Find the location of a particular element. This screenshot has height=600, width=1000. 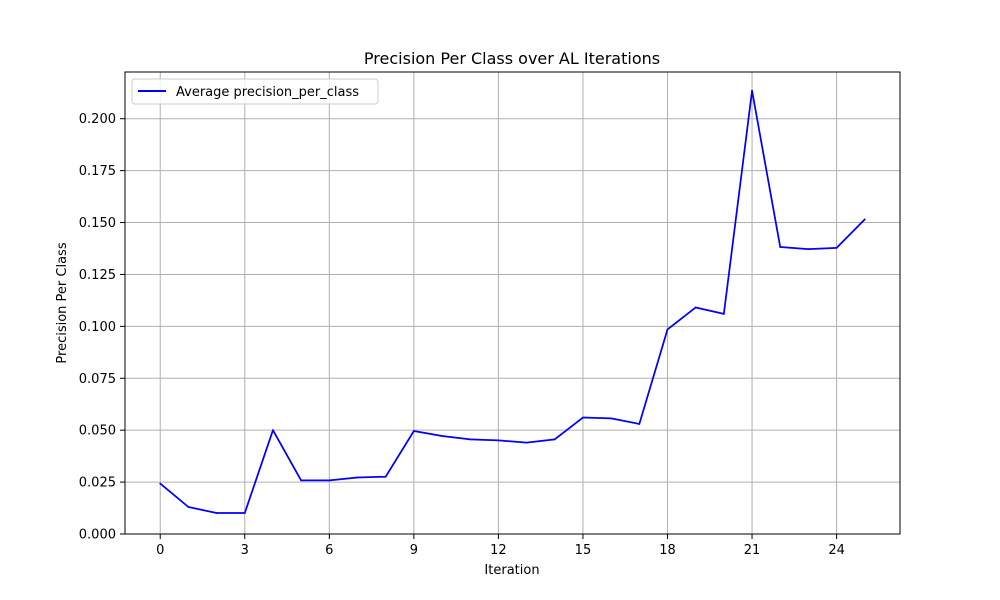

chart-title: Precision Per Class over AL Iterations is located at coordinates (512, 58).